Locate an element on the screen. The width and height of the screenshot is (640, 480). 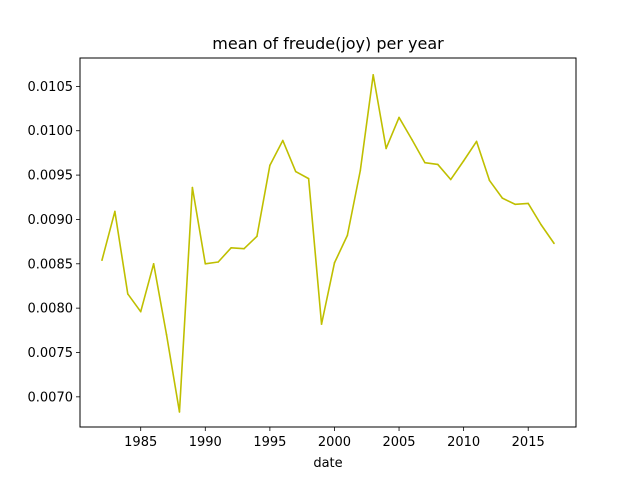
x-tick-label: 1990 is located at coordinates (205, 442).